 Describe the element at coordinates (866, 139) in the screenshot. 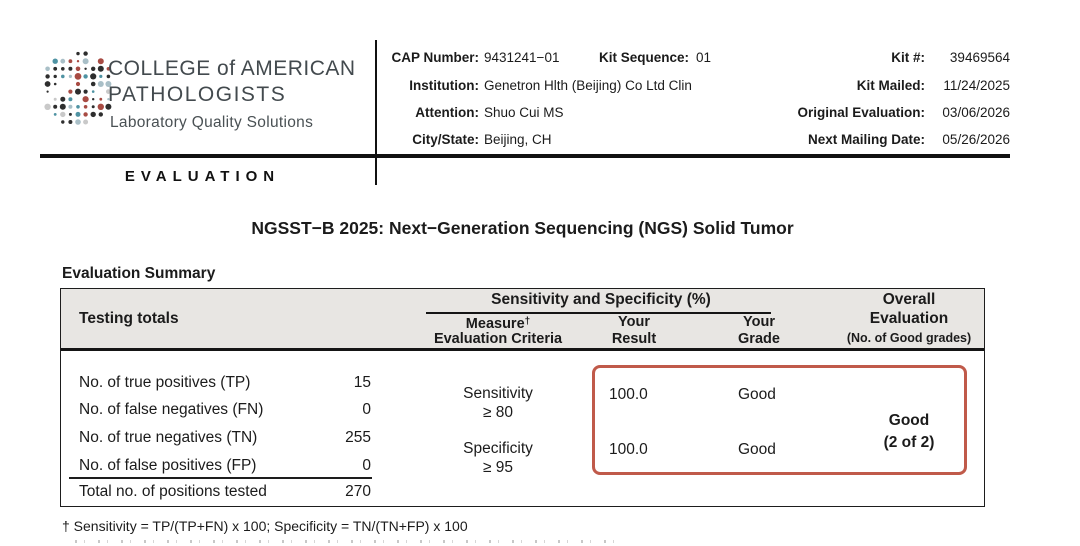

I see `next-mailing-date-label: Next Mailing Date:` at that location.